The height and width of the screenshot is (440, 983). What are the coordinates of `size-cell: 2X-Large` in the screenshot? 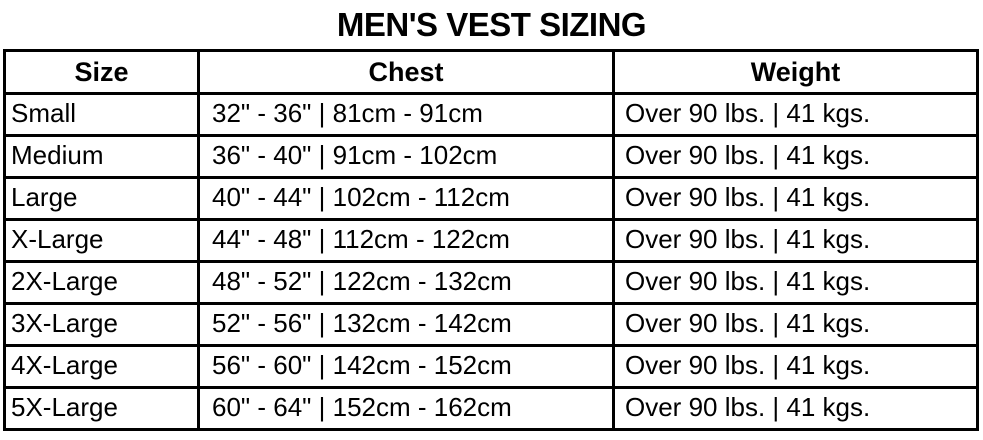 It's located at (101, 282).